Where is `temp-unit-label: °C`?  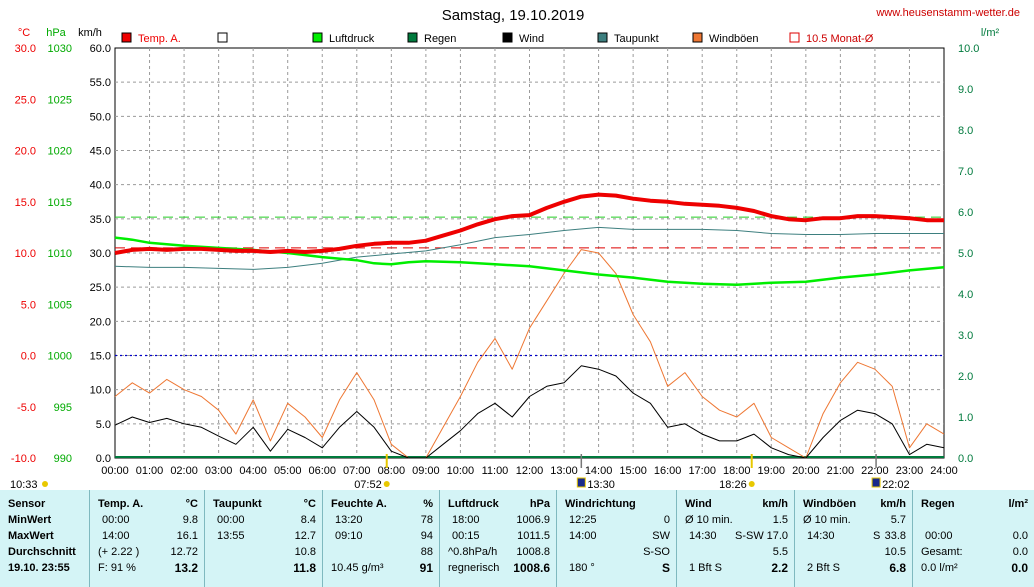
temp-unit-label: °C is located at coordinates (24, 33).